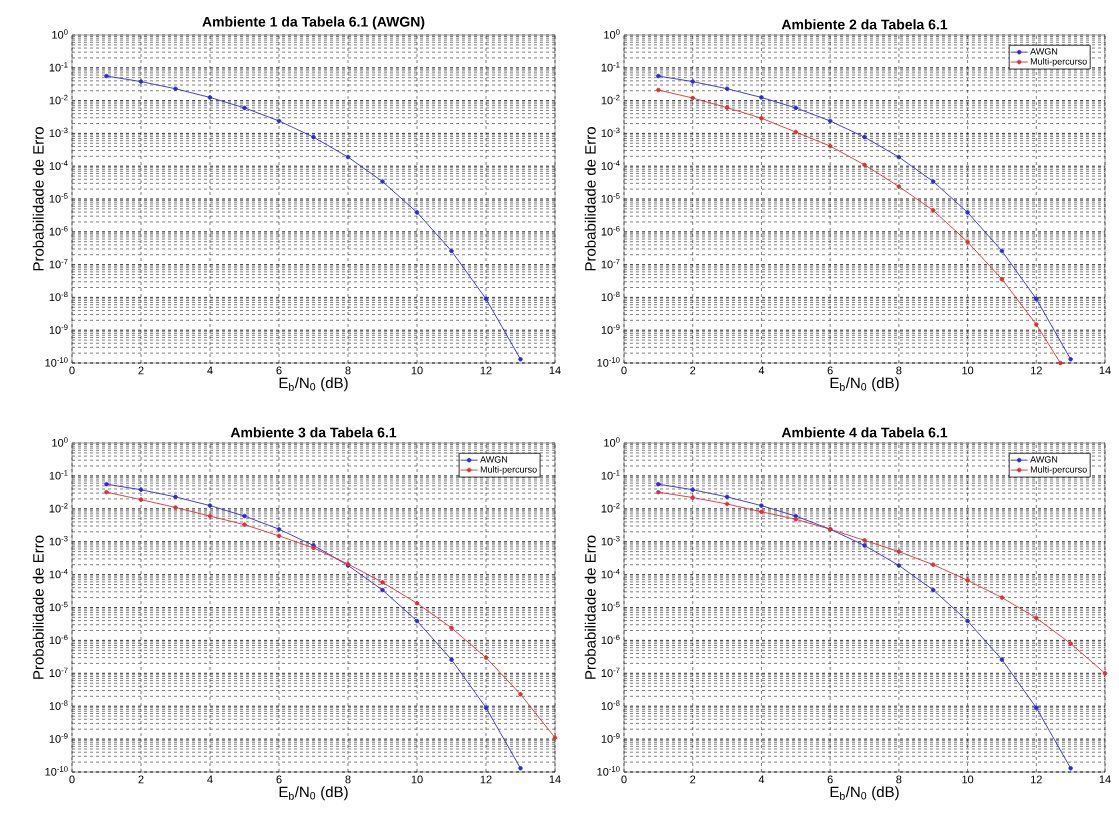 The image size is (1119, 823). What do you see at coordinates (864, 432) in the screenshot?
I see `chart-title: Ambiente 4 da Tabela 6.1` at bounding box center [864, 432].